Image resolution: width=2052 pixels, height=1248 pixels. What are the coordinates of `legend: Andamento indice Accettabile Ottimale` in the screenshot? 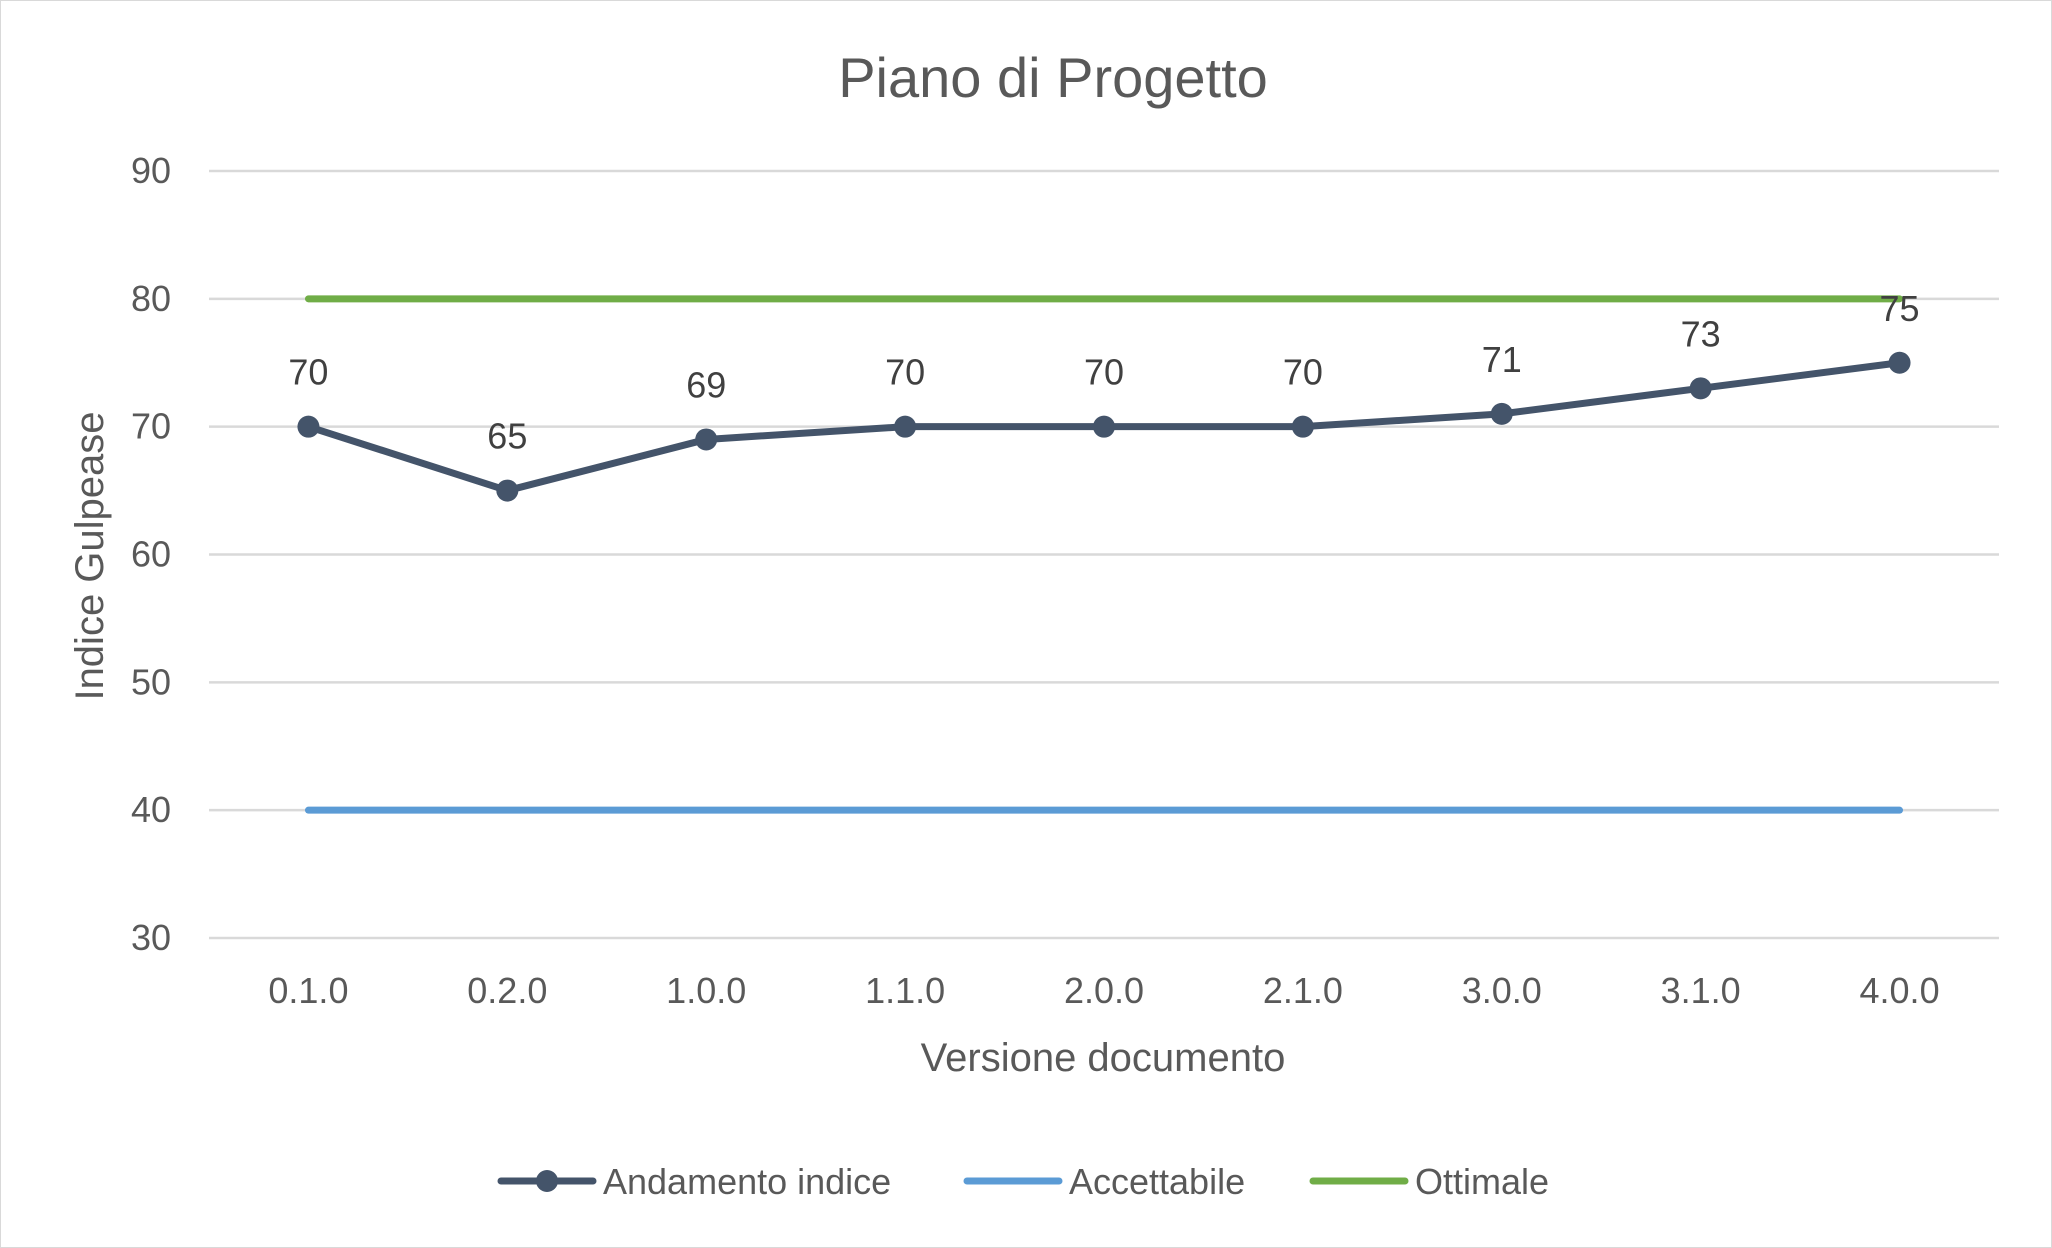 It's located at (1023, 1181).